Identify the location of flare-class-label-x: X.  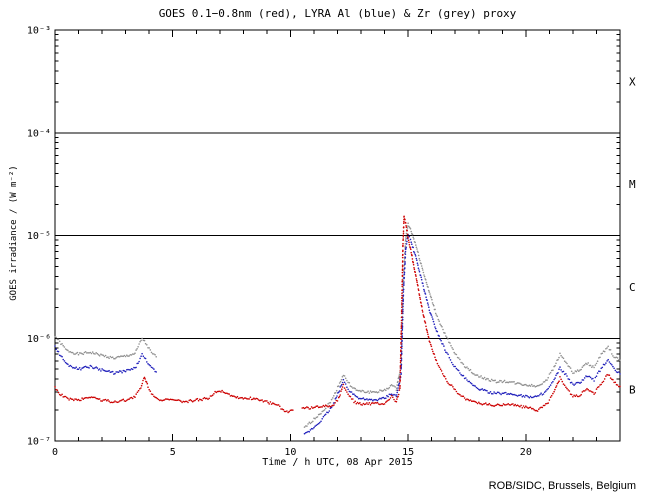
(632, 81).